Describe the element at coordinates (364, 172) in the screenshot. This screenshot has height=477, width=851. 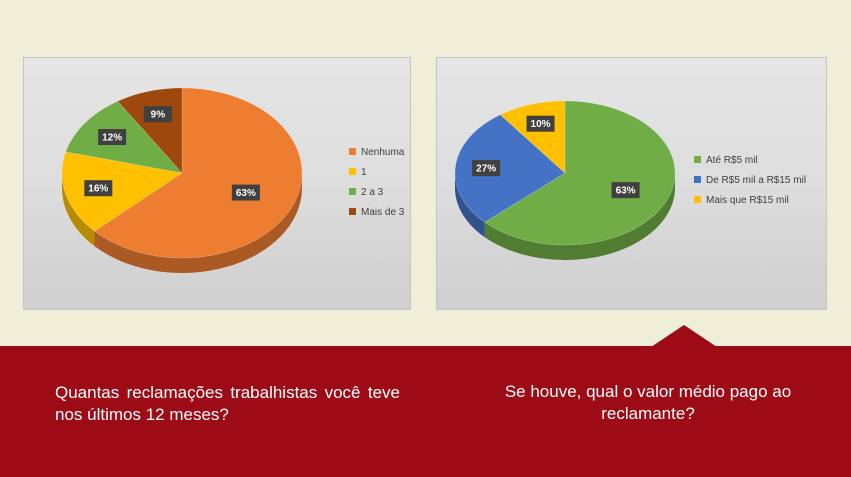
I see `pie1-legend-label-1: 1` at that location.